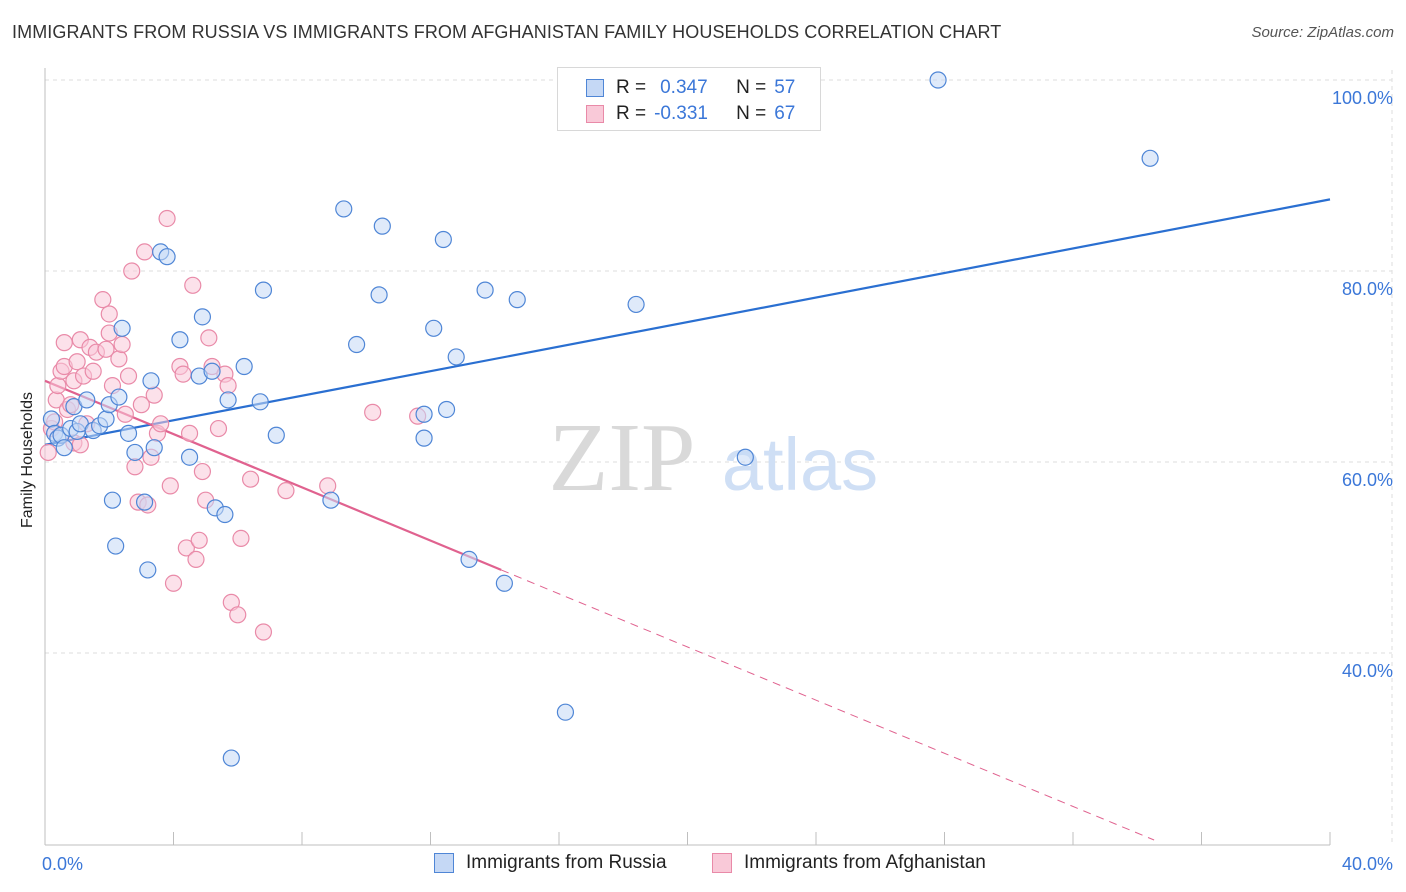  Describe the element at coordinates (785, 87) in the screenshot. I see `n-value-russia: 57` at that location.